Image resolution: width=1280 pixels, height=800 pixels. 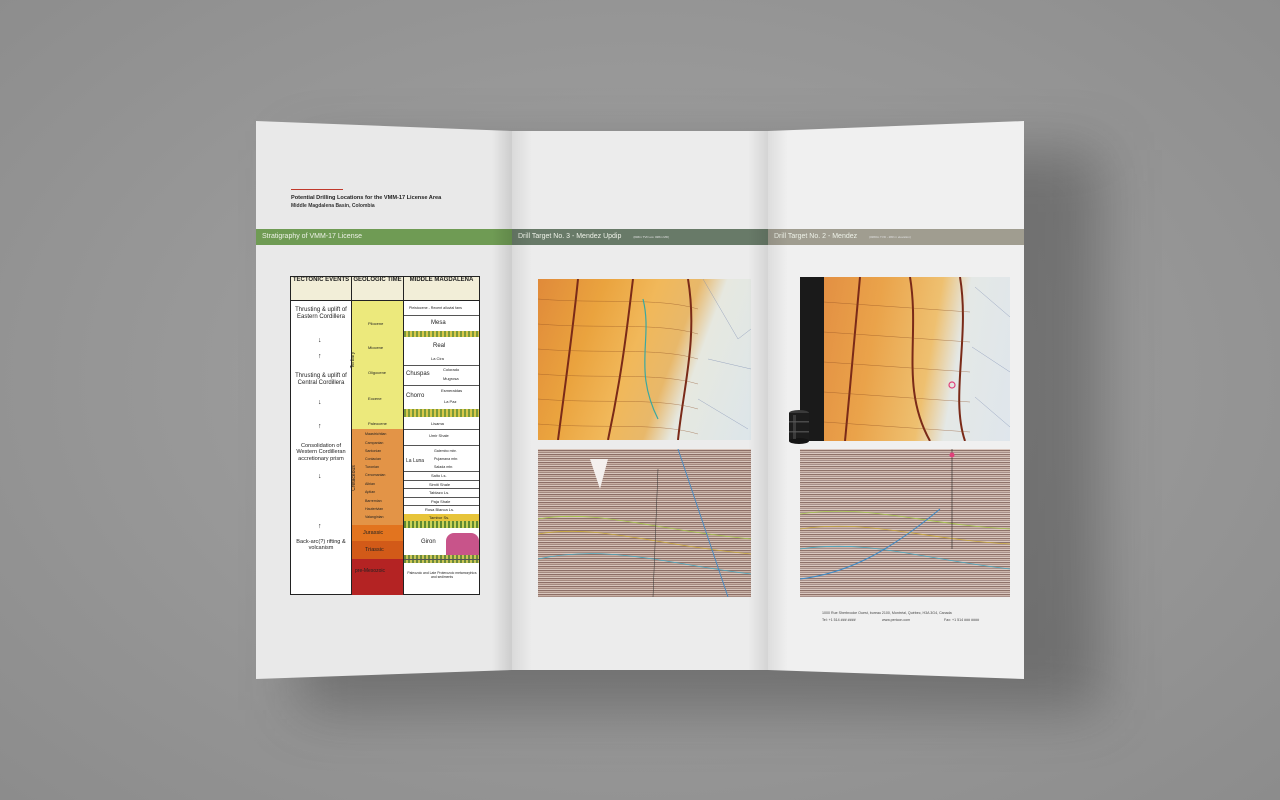 I want to click on triassic-band, so click(x=377, y=550).